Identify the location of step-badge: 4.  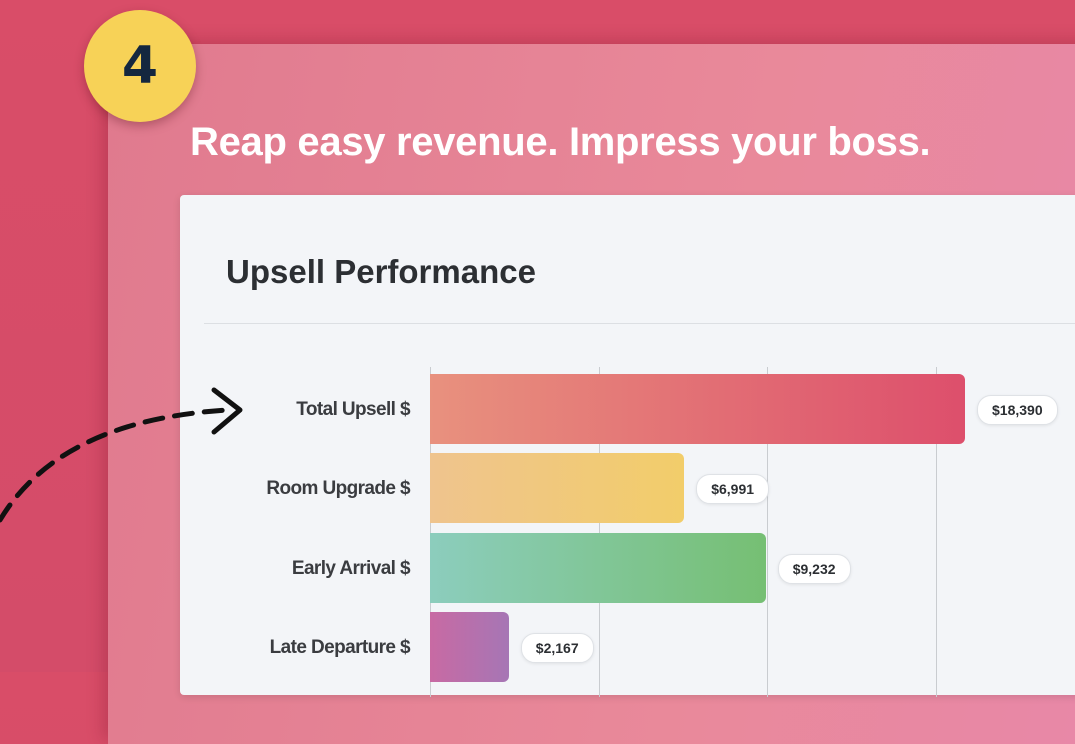
(140, 66).